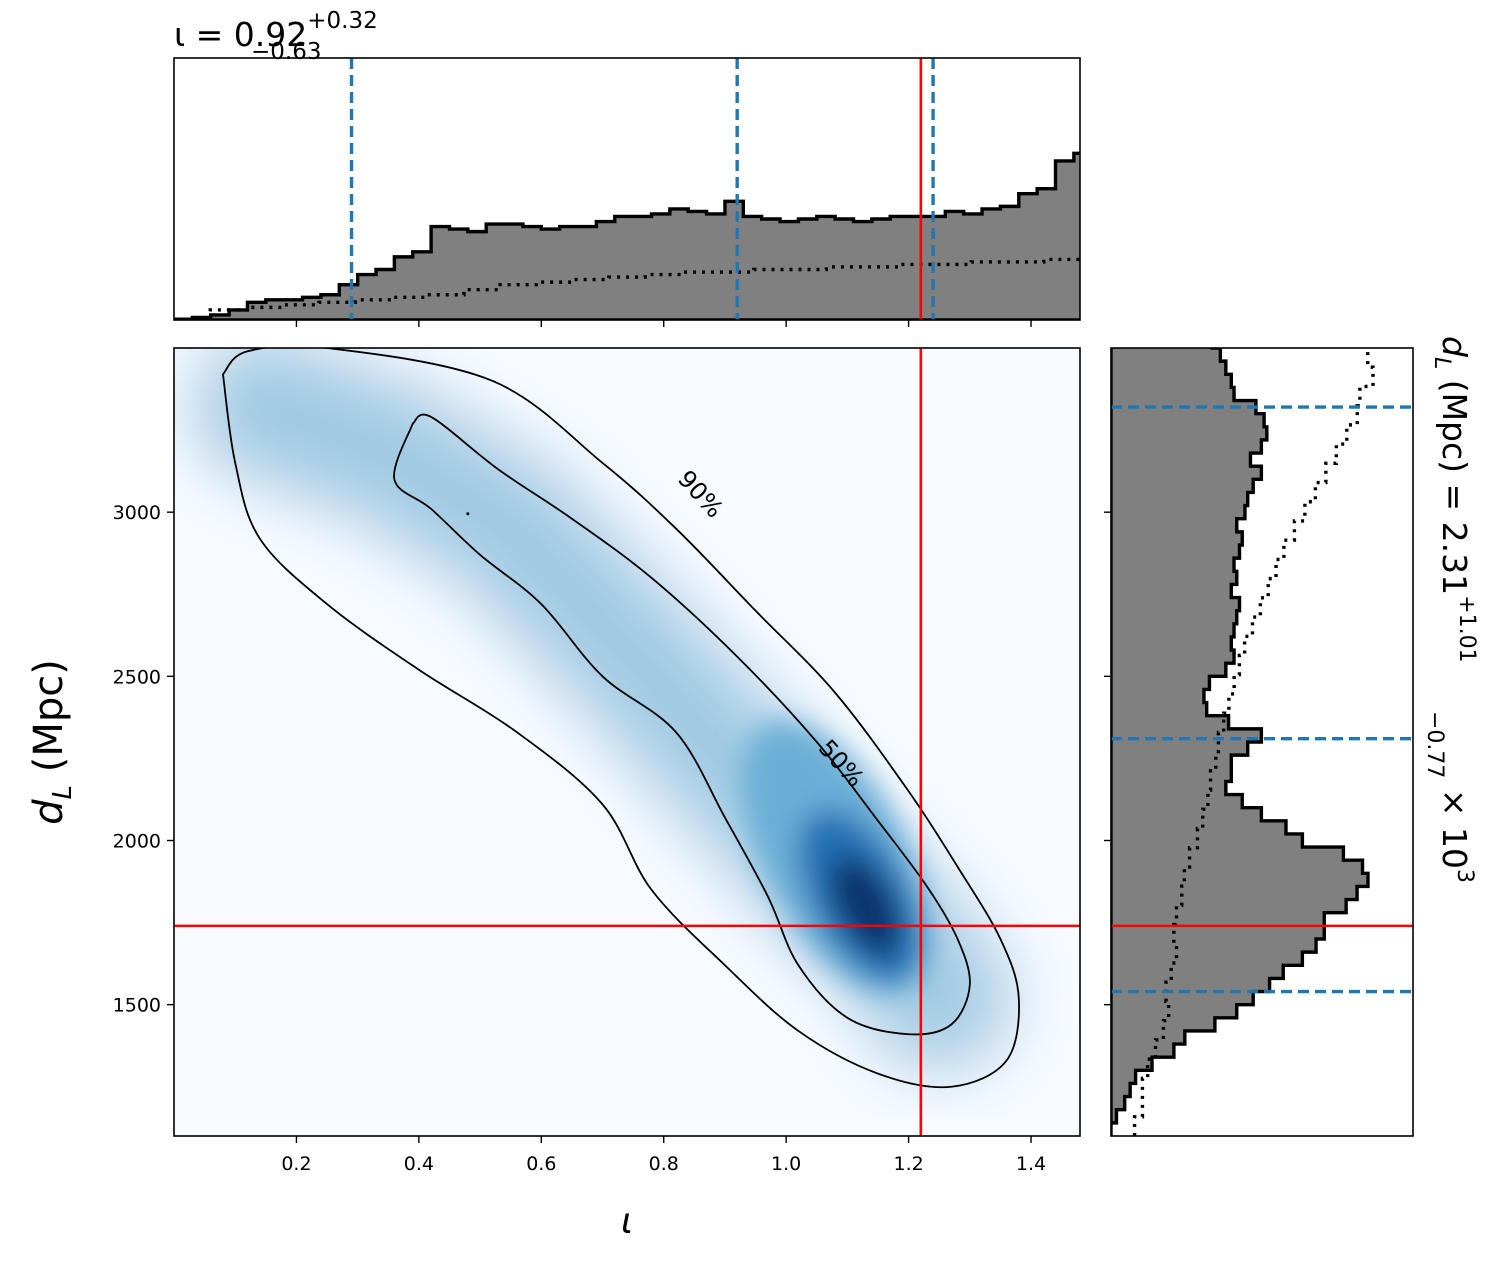  Describe the element at coordinates (786, 1164) in the screenshot. I see `x-tick-label: 1.0` at that location.